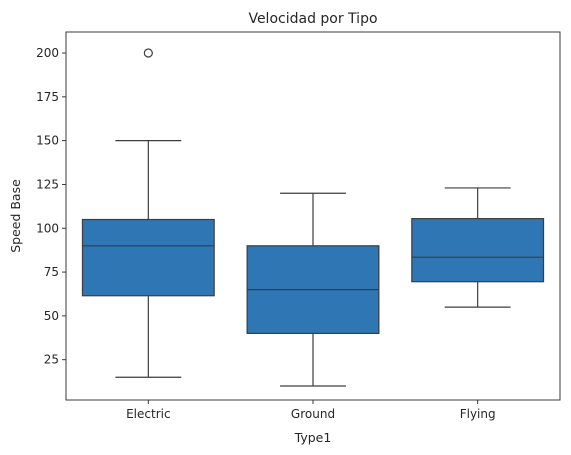 The height and width of the screenshot is (455, 571). Describe the element at coordinates (51, 316) in the screenshot. I see `y-tick-label: 50` at that location.